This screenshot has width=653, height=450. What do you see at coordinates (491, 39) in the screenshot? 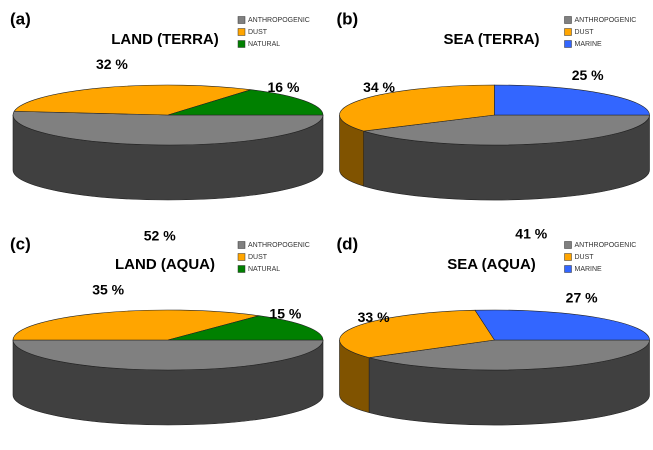
I see `chart-title: SEA (TERRA)` at bounding box center [491, 39].